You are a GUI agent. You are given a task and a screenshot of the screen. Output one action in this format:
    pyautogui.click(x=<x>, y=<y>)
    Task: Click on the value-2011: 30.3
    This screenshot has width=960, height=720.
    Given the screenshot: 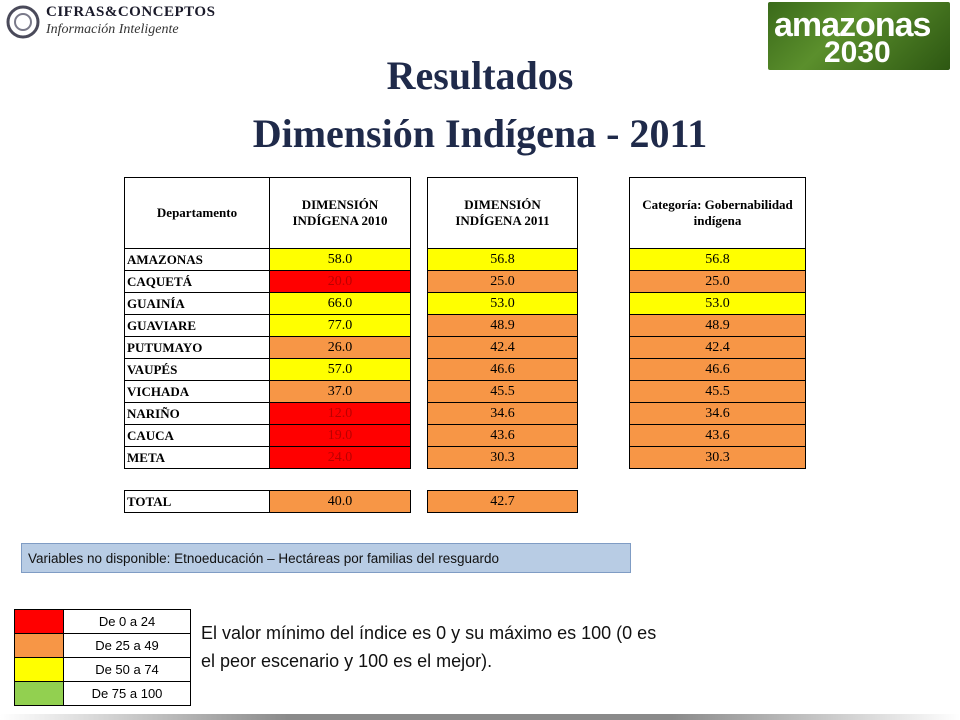 What is the action you would take?
    pyautogui.click(x=502, y=457)
    